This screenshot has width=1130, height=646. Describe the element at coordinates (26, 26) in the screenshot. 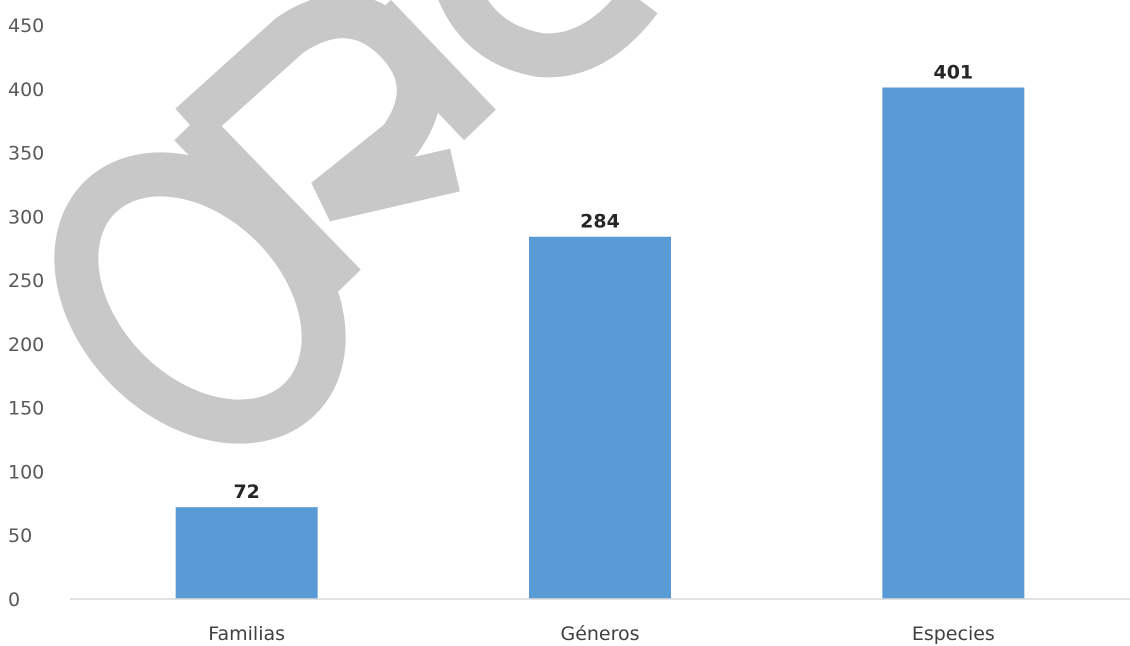

I see `y-tick-label: 450` at that location.